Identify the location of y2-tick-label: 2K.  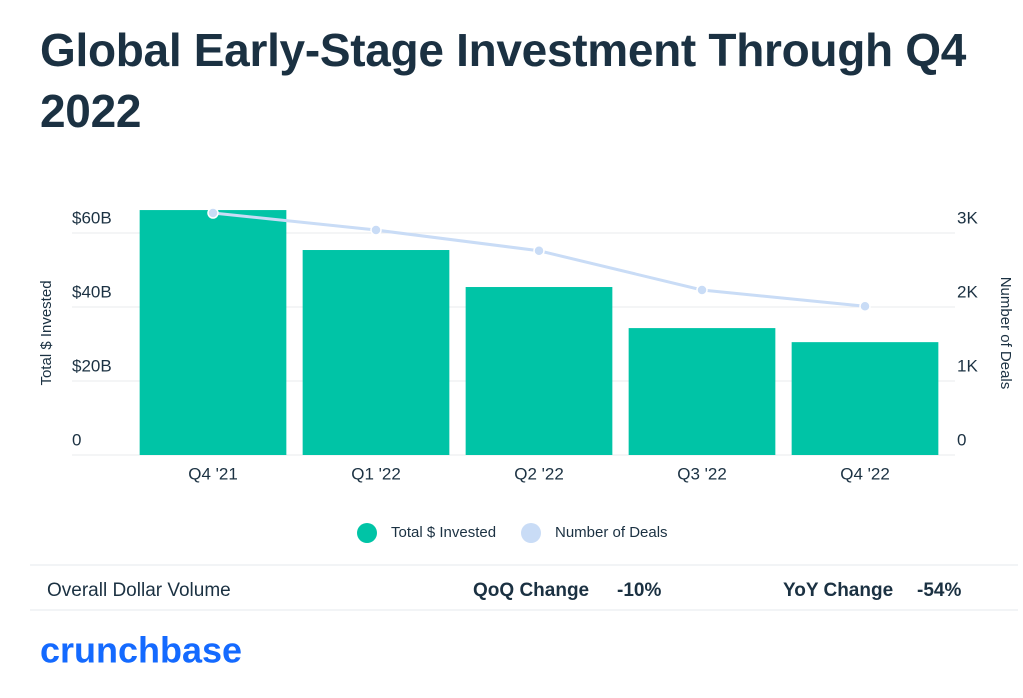
(967, 291).